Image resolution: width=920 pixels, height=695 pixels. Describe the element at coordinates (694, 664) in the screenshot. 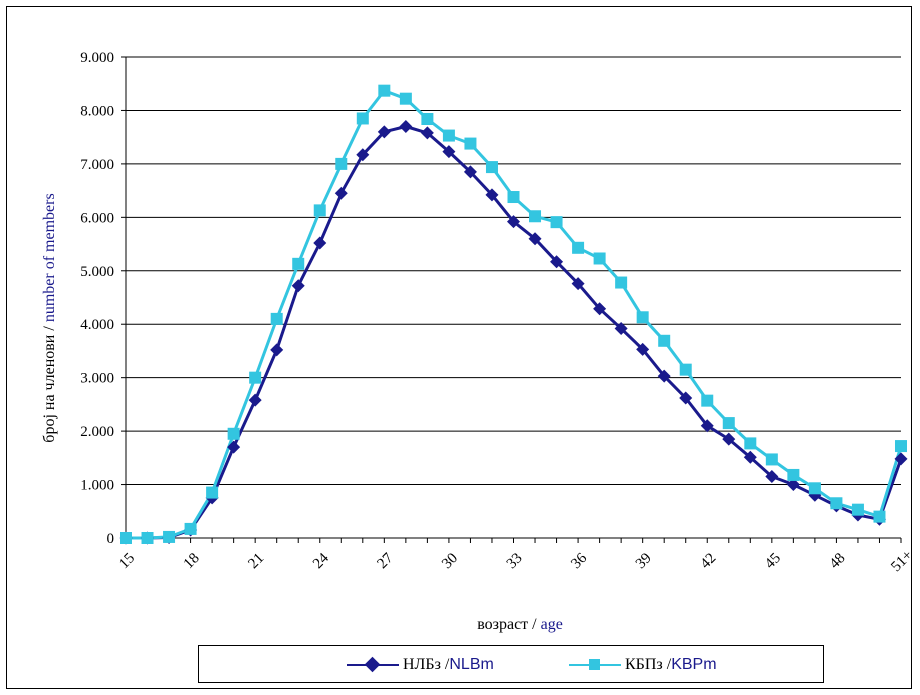

I see `legend-label-kbpm-en: KBPm` at that location.